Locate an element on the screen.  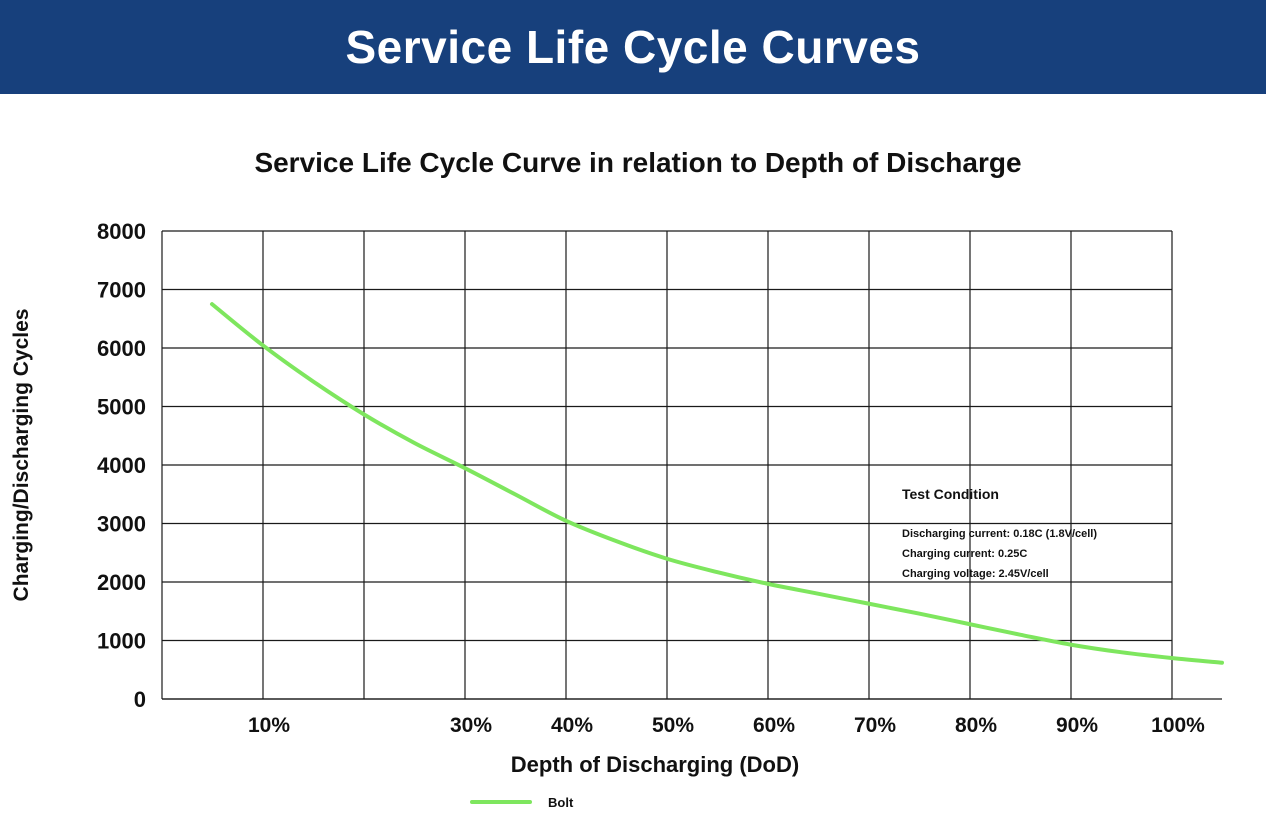
x-tick-label: 30% is located at coordinates (471, 725).